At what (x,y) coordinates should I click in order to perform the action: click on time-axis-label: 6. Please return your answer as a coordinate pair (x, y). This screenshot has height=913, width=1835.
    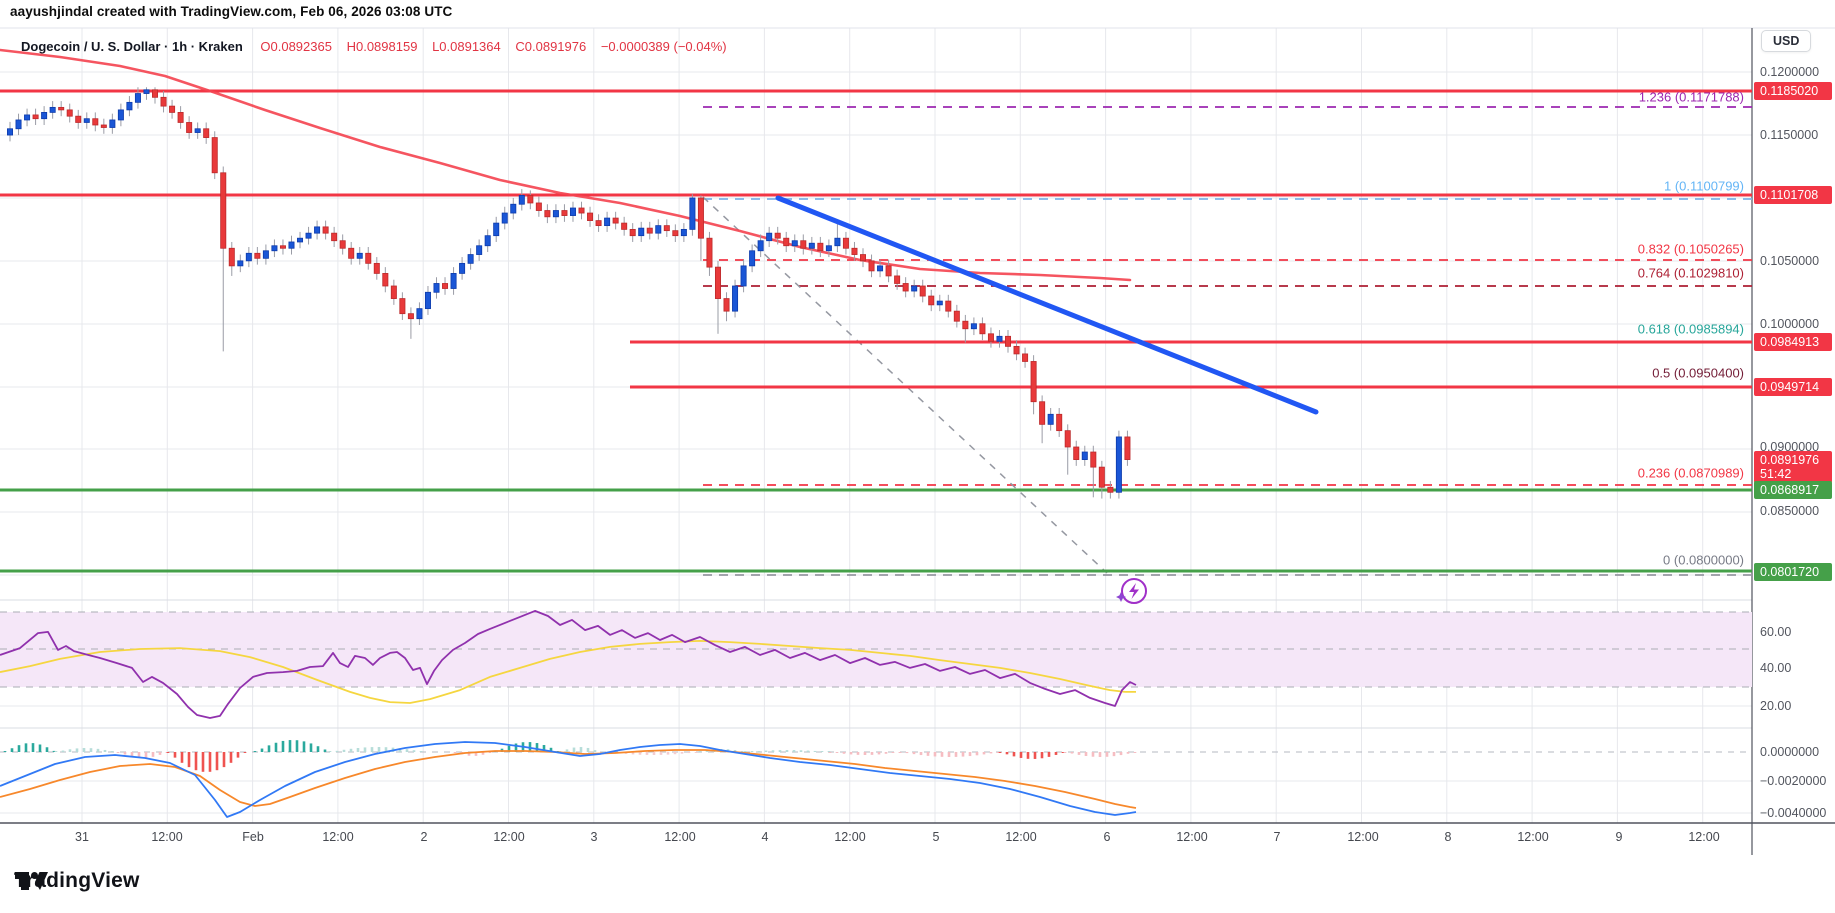
    Looking at the image, I should click on (1107, 837).